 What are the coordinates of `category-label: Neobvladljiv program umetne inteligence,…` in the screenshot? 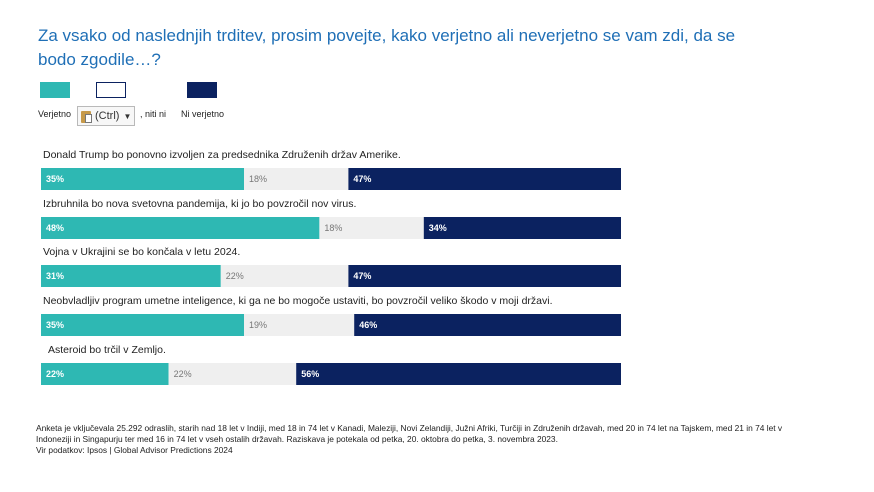 It's located at (298, 301).